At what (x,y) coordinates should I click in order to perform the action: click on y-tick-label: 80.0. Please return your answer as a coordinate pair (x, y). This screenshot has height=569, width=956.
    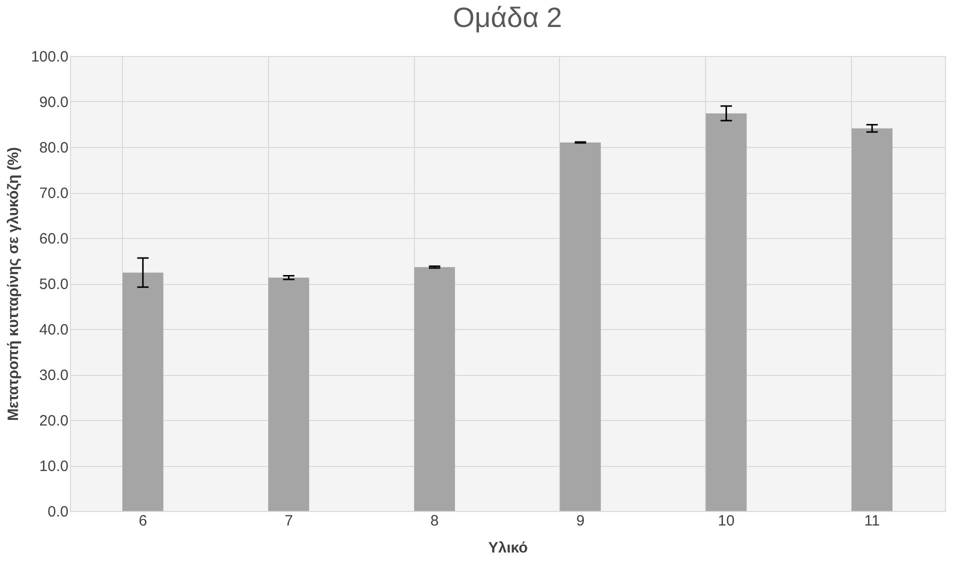
    Looking at the image, I should click on (53, 148).